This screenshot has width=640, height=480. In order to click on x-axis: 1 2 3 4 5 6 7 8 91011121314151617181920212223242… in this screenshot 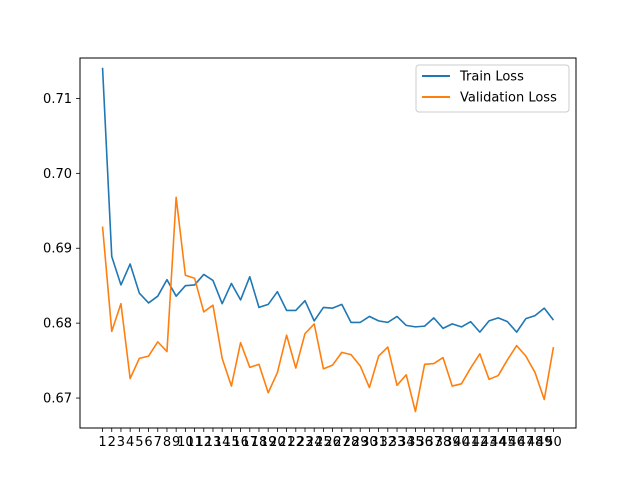, I will do `click(330, 439)`.